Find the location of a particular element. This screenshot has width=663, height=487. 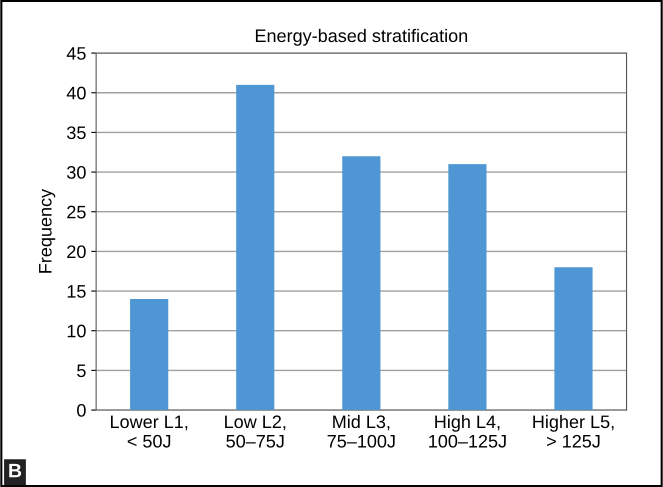

y-tick-label: 35 is located at coordinates (76, 133).